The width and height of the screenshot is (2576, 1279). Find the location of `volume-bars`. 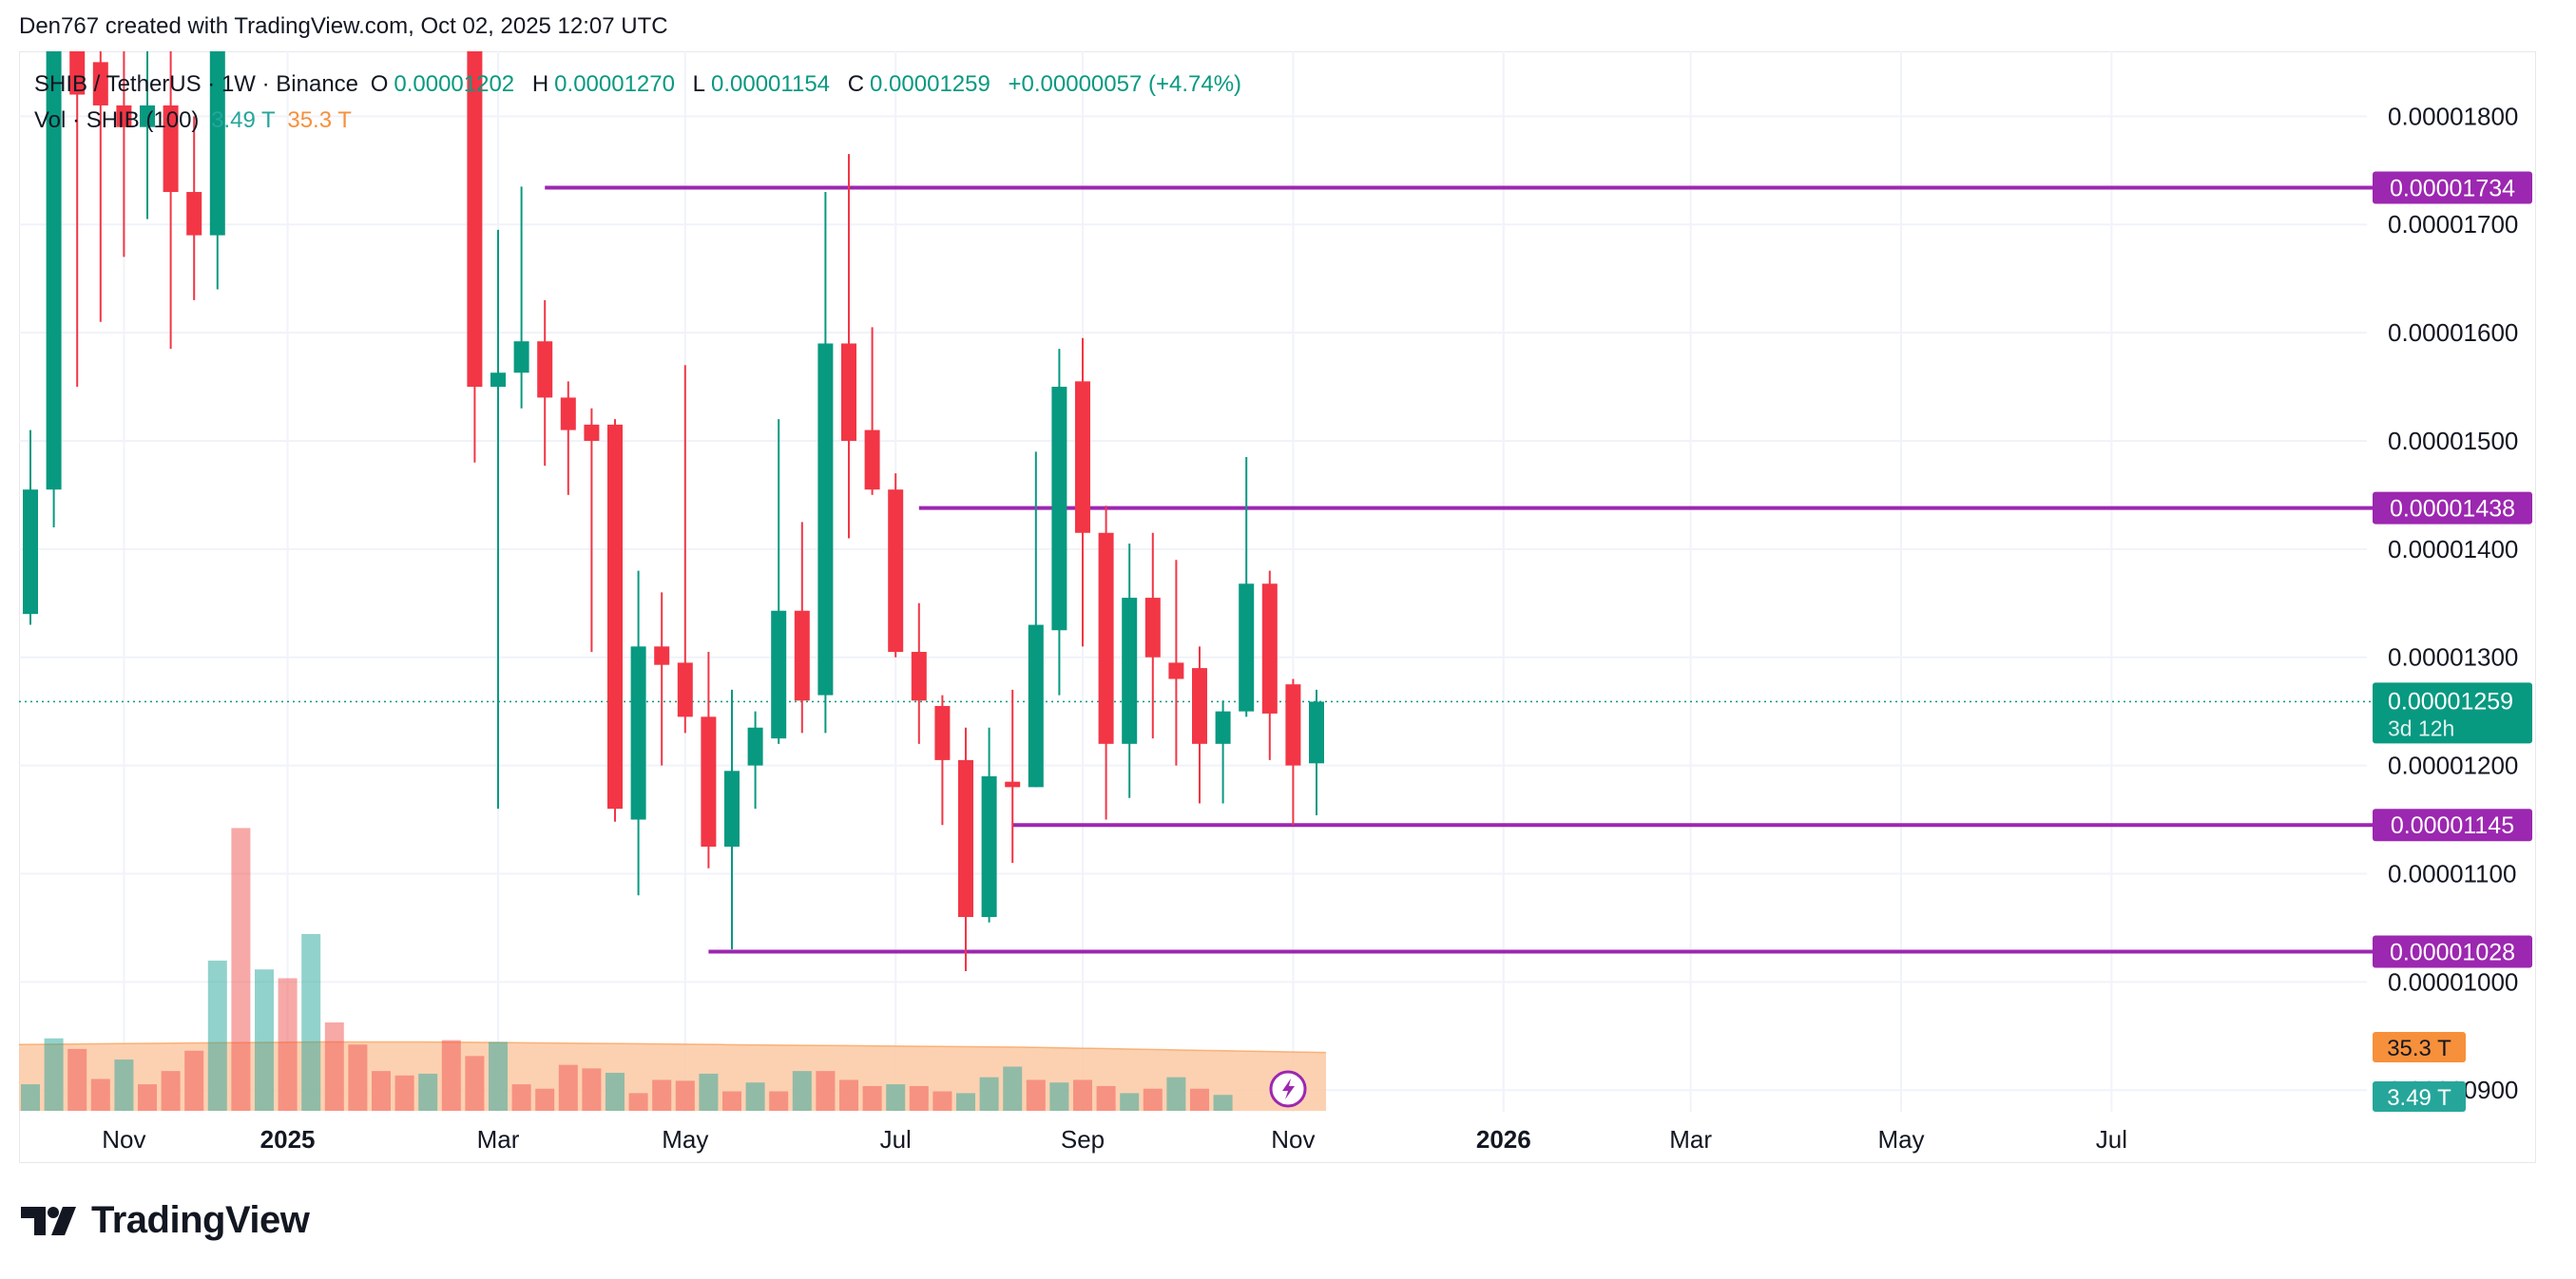

volume-bars is located at coordinates (672, 969).